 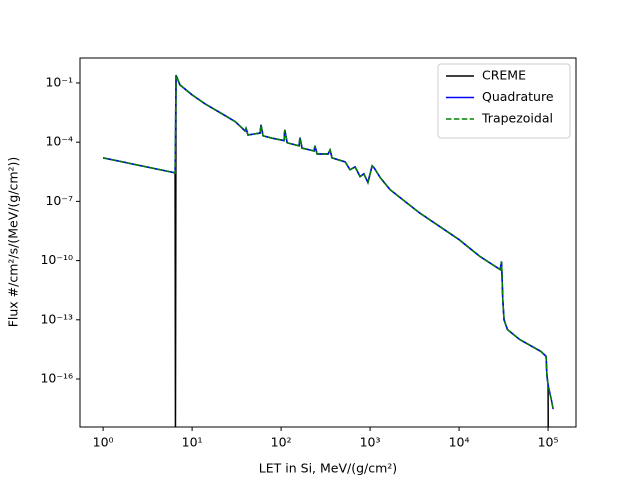 I want to click on x-tick-label: 10⁵, so click(x=548, y=442).